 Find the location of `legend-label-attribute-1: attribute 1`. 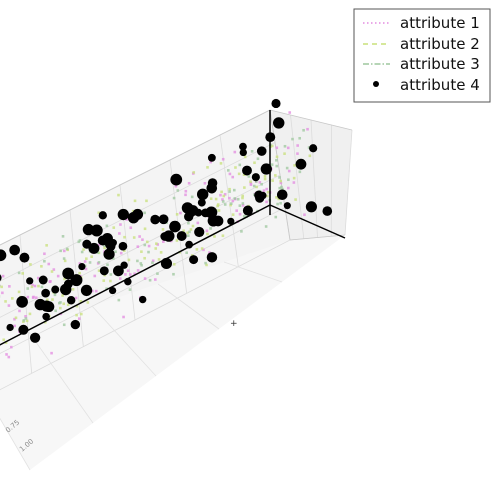

legend-label-attribute-1: attribute 1 is located at coordinates (440, 23).